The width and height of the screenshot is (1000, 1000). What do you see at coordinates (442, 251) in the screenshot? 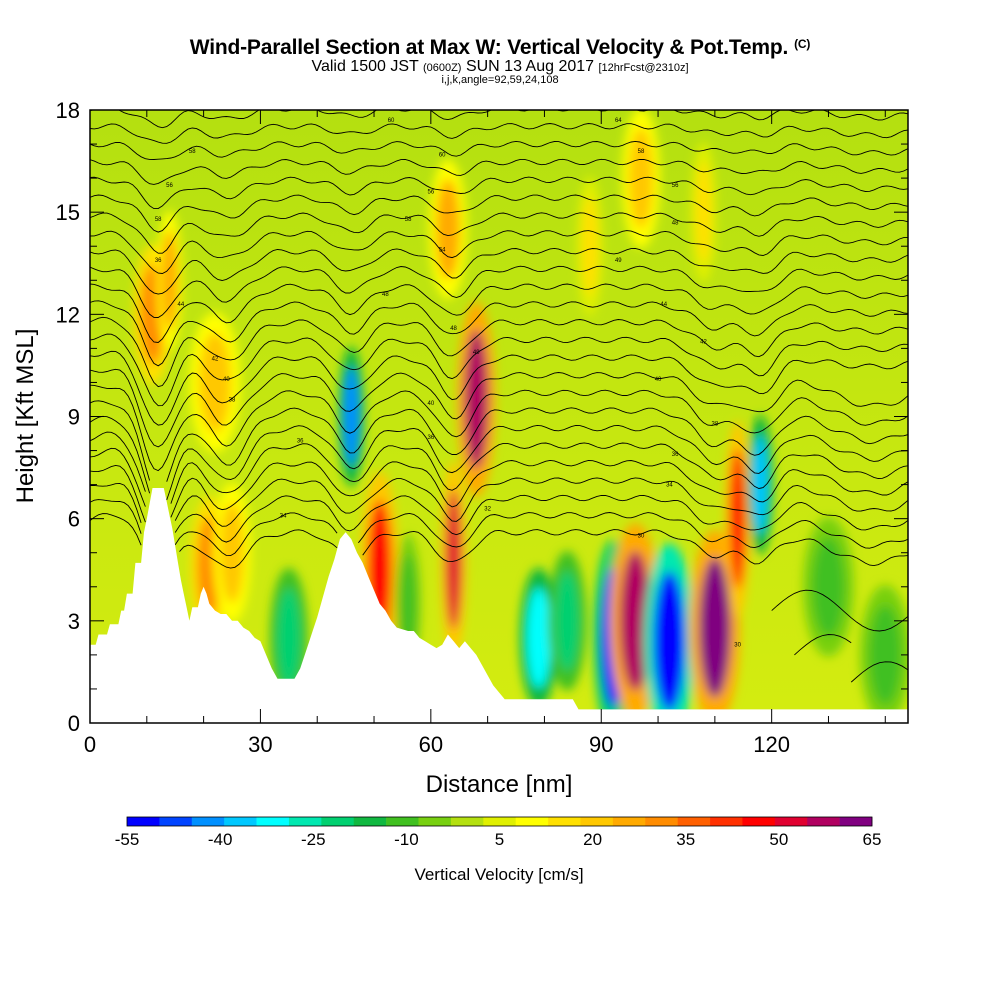
I see `contour-label: 54` at bounding box center [442, 251].